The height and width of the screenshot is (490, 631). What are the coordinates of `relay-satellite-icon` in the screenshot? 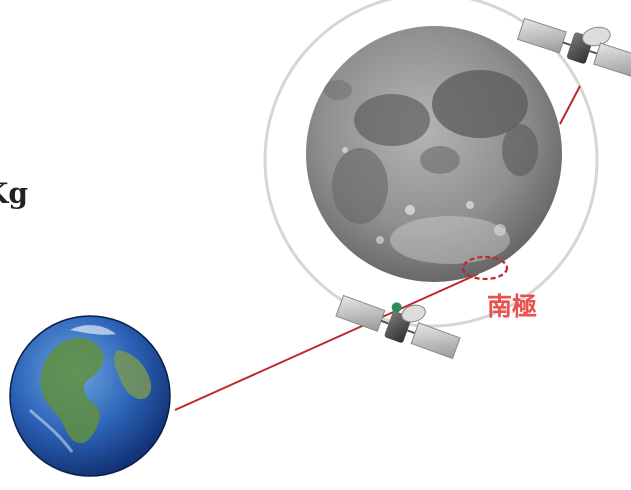 It's located at (574, 40).